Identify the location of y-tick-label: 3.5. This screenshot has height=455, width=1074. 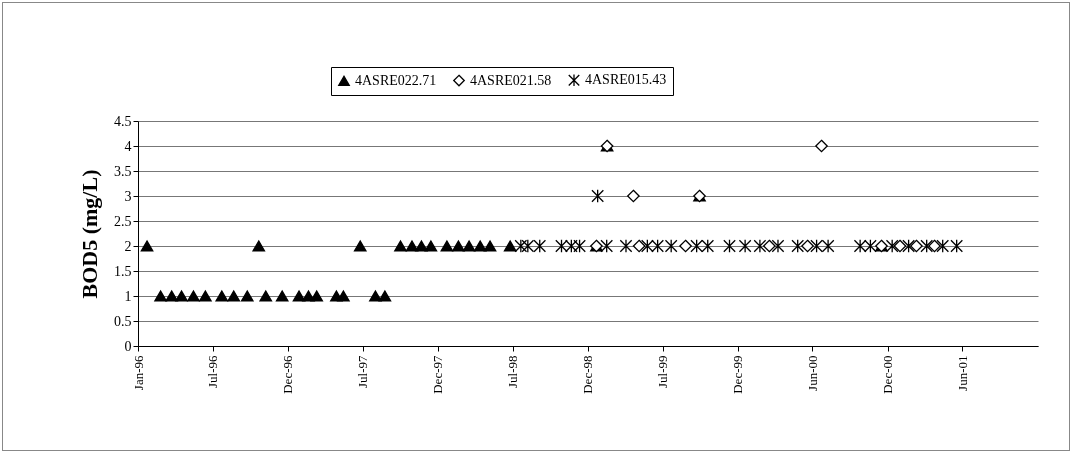
(123, 171).